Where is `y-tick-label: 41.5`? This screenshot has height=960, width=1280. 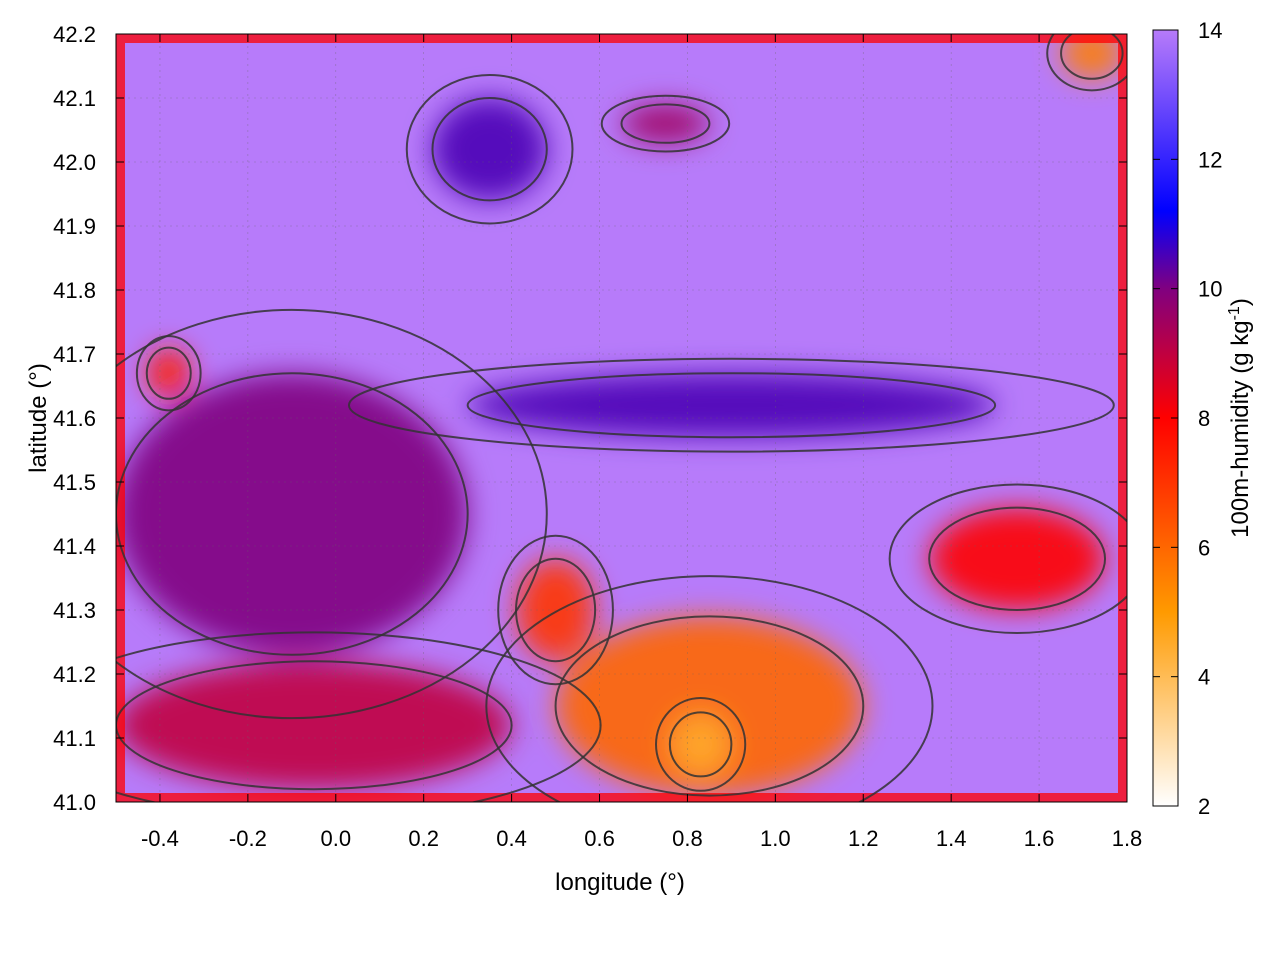 y-tick-label: 41.5 is located at coordinates (74, 482).